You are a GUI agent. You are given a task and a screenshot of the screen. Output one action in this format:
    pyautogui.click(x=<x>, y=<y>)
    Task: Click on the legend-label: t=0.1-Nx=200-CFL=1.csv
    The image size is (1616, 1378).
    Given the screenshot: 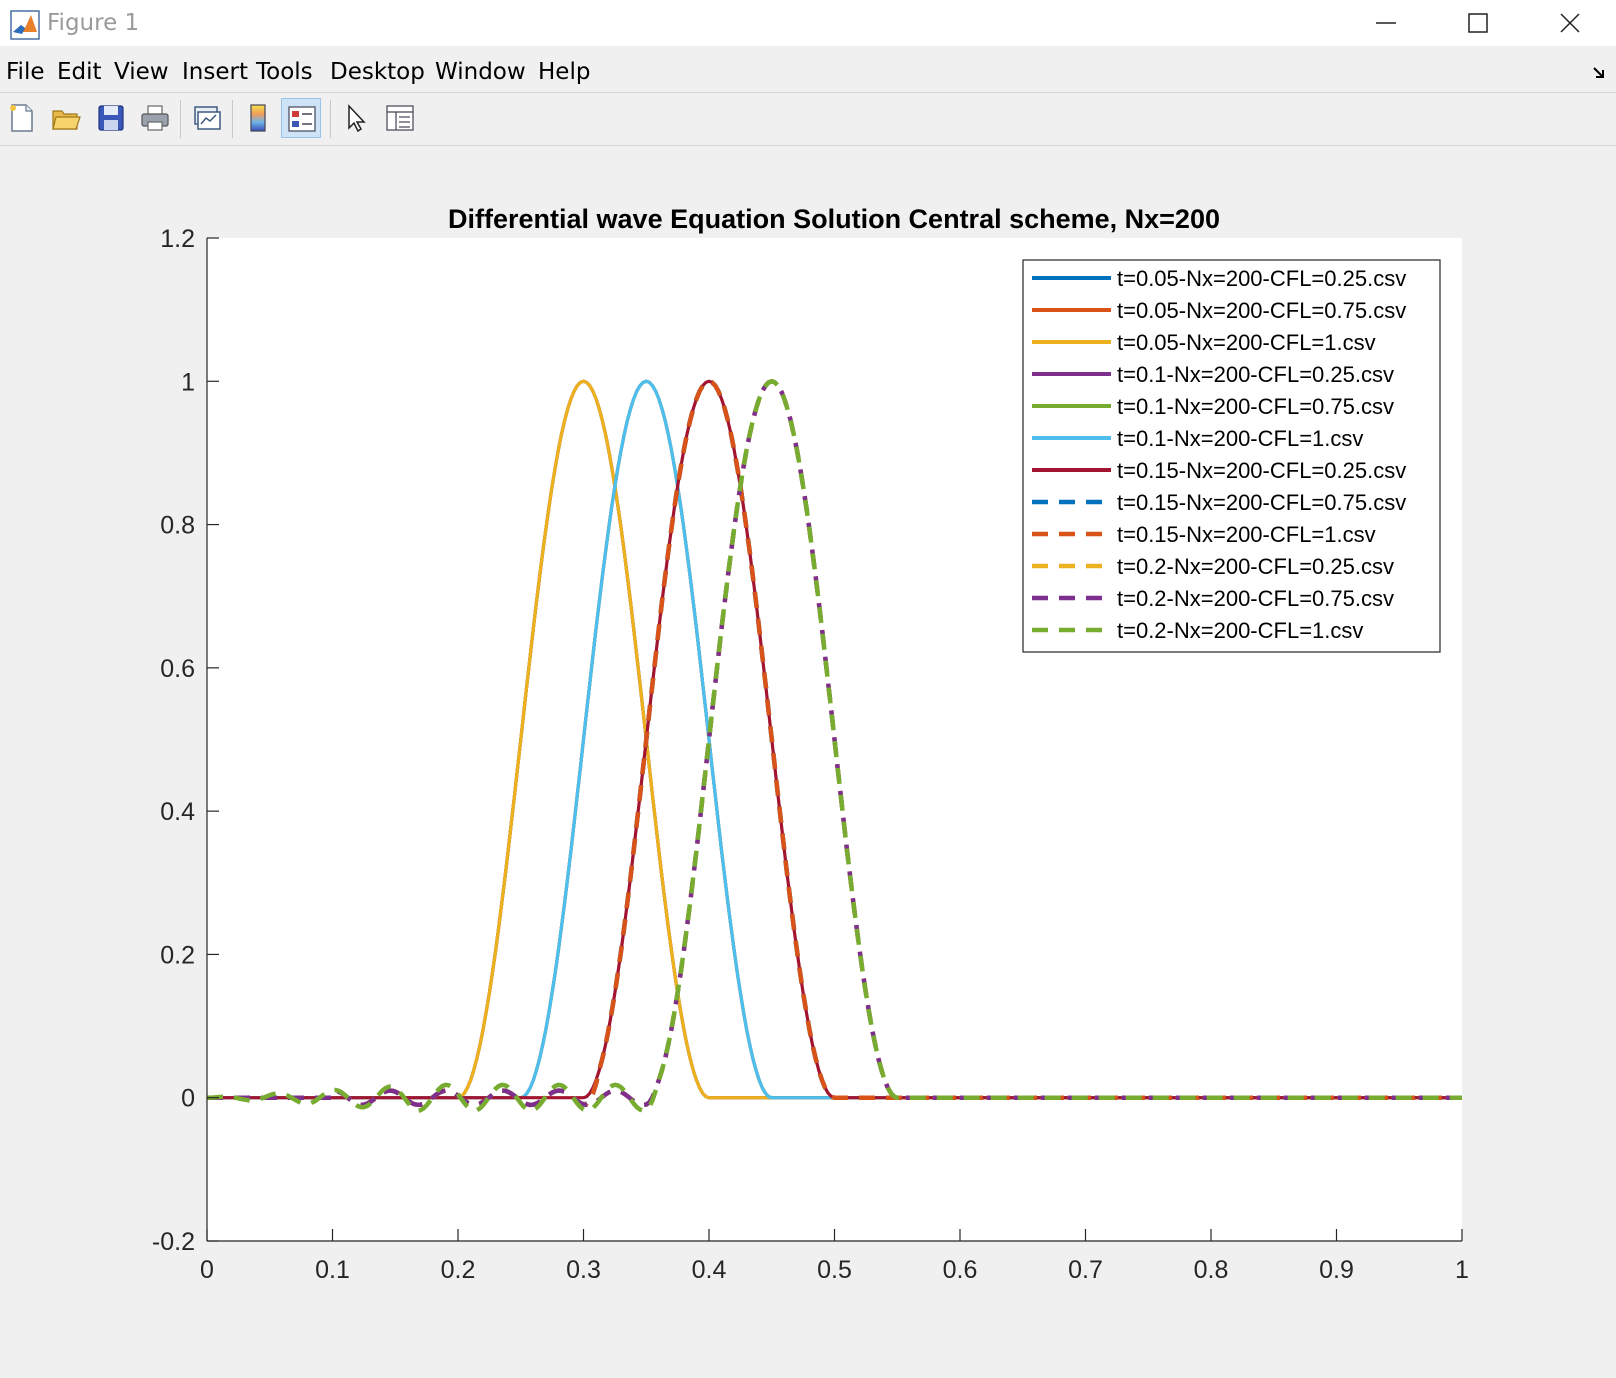 What is the action you would take?
    pyautogui.click(x=1240, y=438)
    